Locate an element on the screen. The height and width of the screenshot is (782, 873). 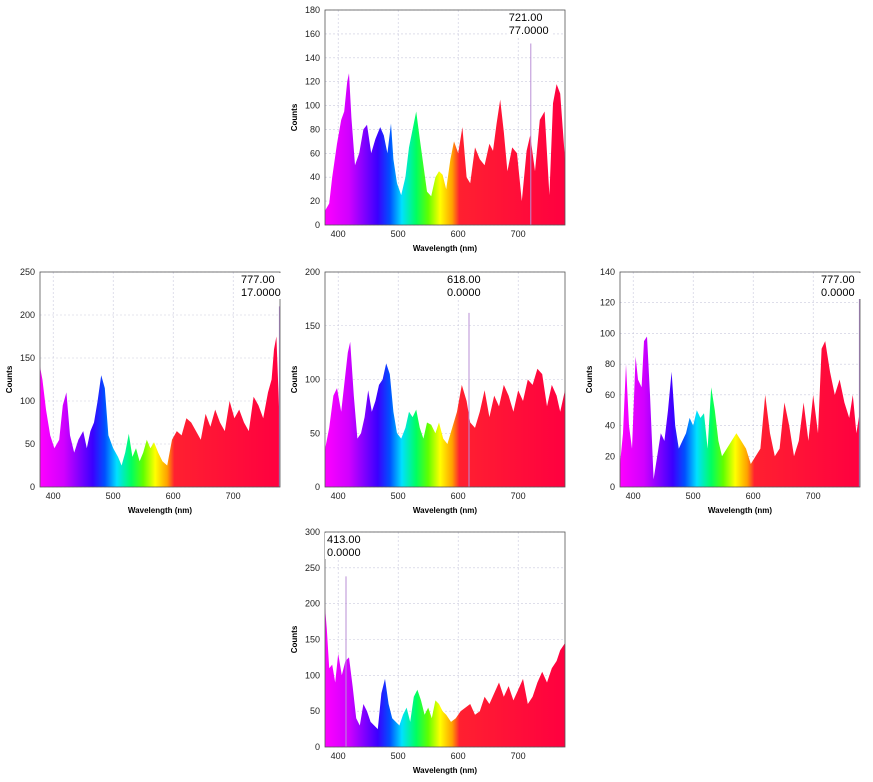
cursor-readout-y: 17.0000 is located at coordinates (261, 293).